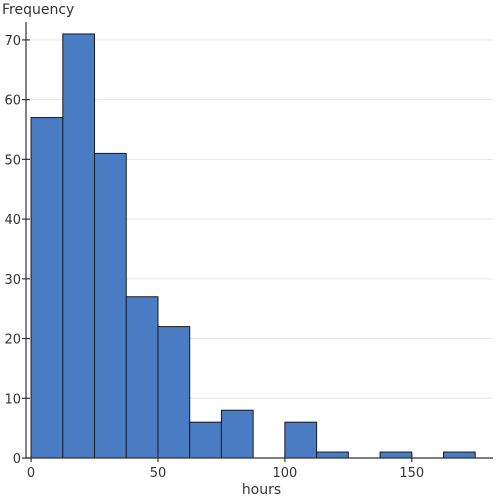 Image resolution: width=500 pixels, height=500 pixels. Describe the element at coordinates (12, 220) in the screenshot. I see `y-tick-label-40: 40` at that location.